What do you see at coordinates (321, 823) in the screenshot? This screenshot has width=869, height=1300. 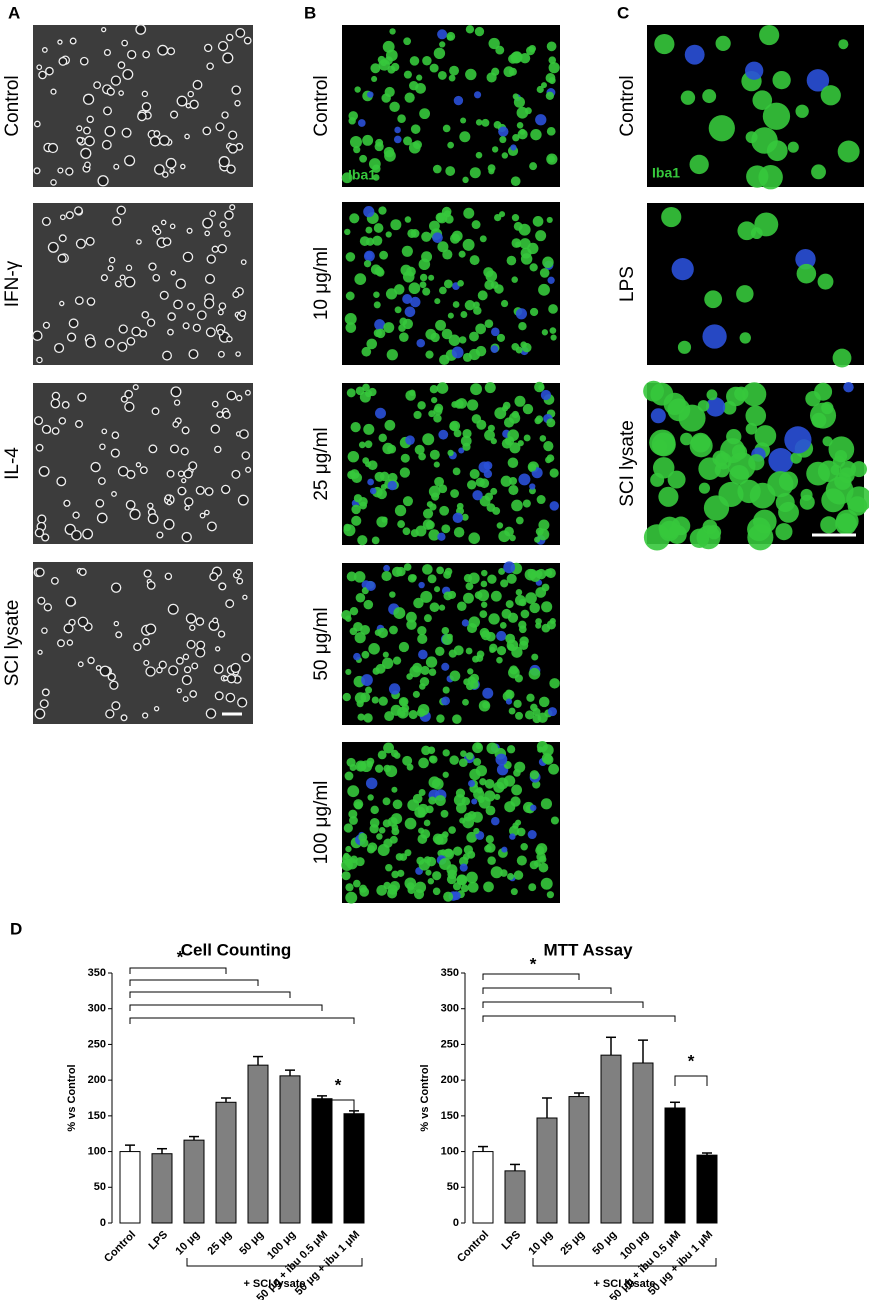 I see `row-label: 100 μg/ml` at bounding box center [321, 823].